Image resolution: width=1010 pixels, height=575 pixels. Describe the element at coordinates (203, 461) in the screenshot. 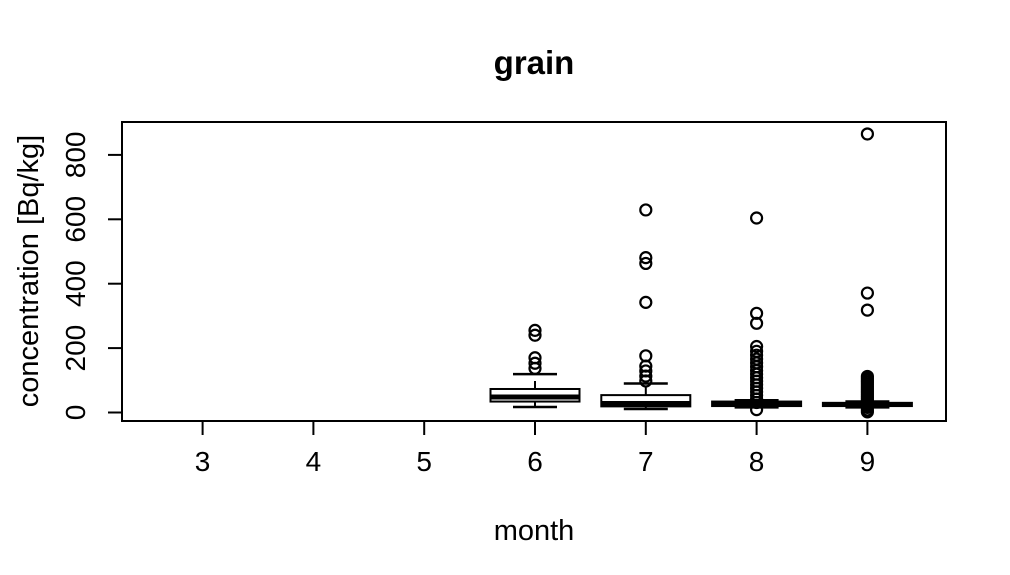

I see `x-tick-label: 3` at that location.